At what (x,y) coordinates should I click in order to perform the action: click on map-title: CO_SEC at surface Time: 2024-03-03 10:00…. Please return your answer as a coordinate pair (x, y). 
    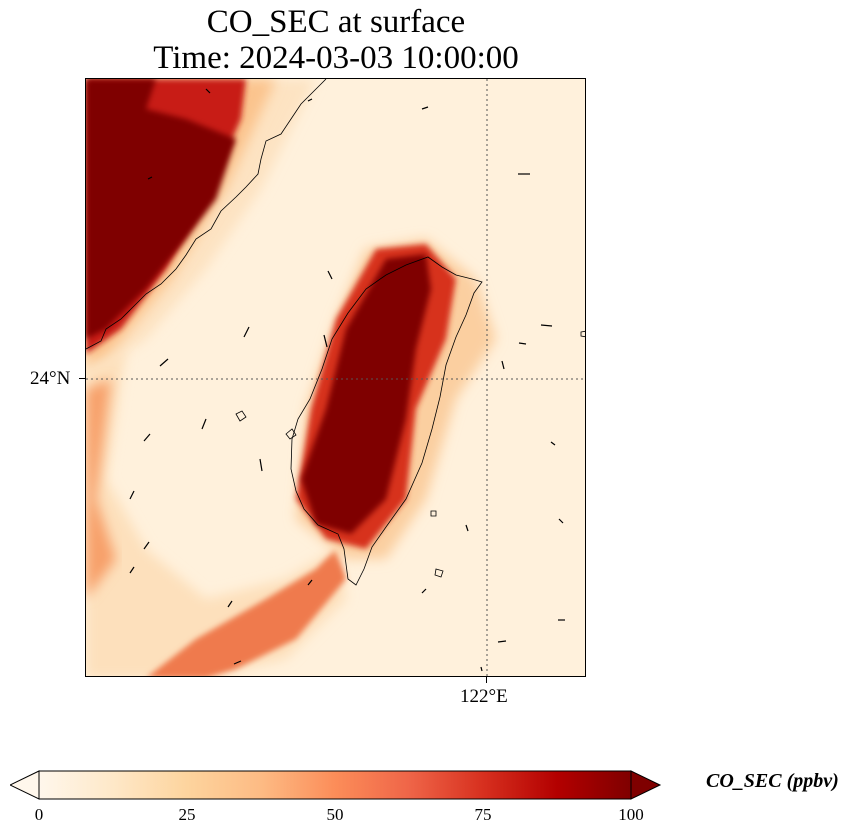
    Looking at the image, I should click on (336, 40).